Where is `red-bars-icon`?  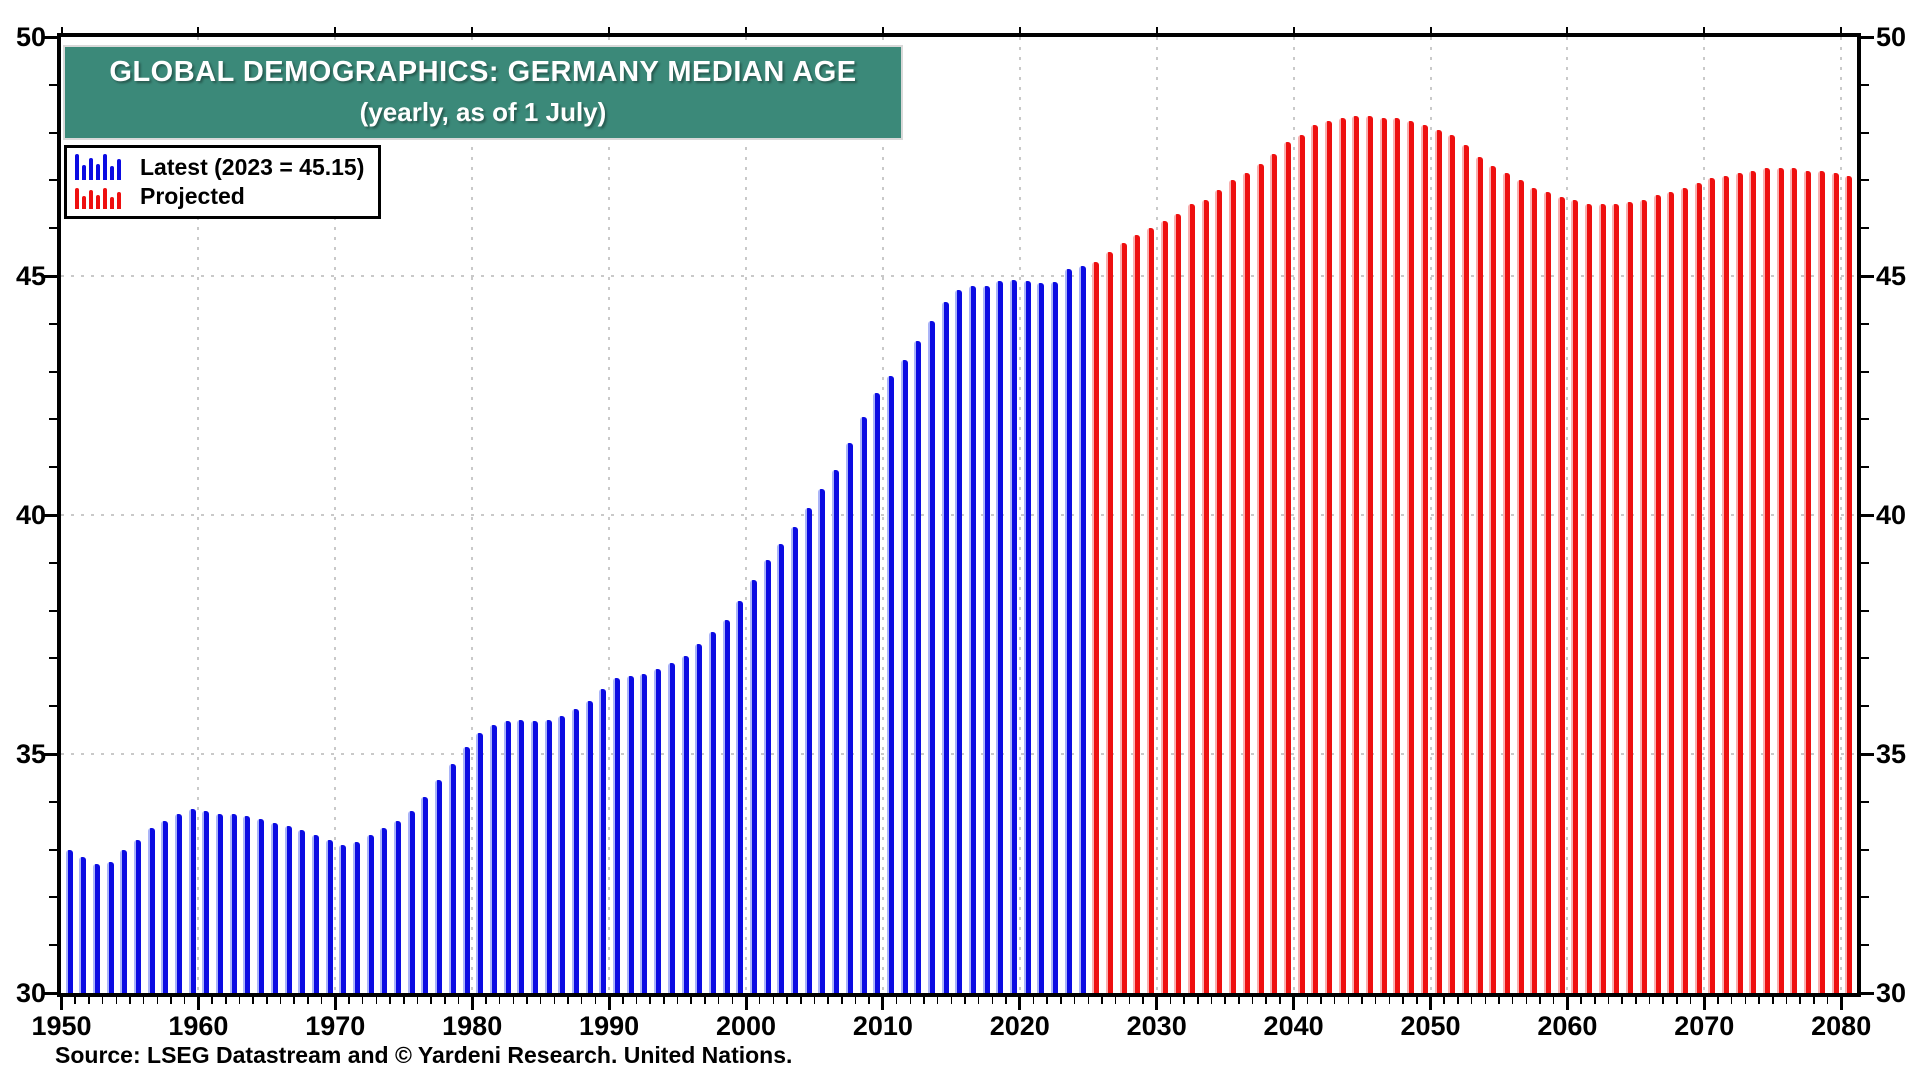
red-bars-icon is located at coordinates (102, 196).